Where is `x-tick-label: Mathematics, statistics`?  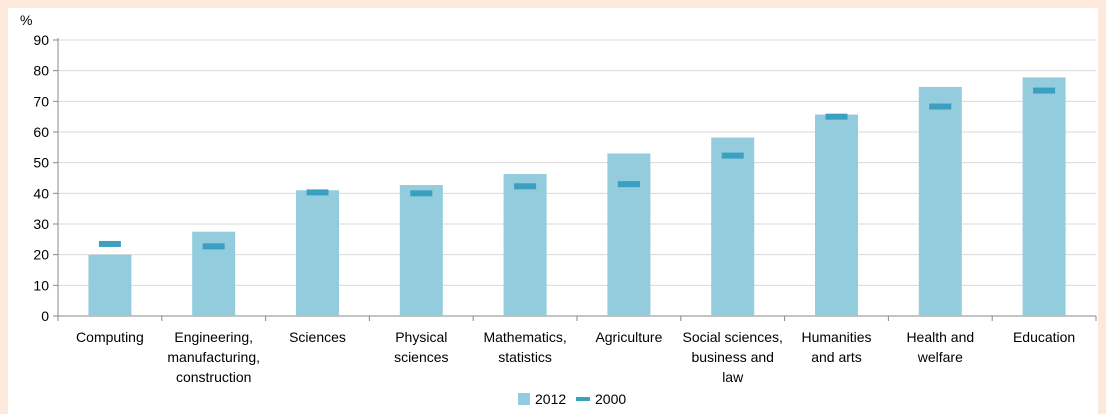
x-tick-label: Mathematics, statistics is located at coordinates (524, 347).